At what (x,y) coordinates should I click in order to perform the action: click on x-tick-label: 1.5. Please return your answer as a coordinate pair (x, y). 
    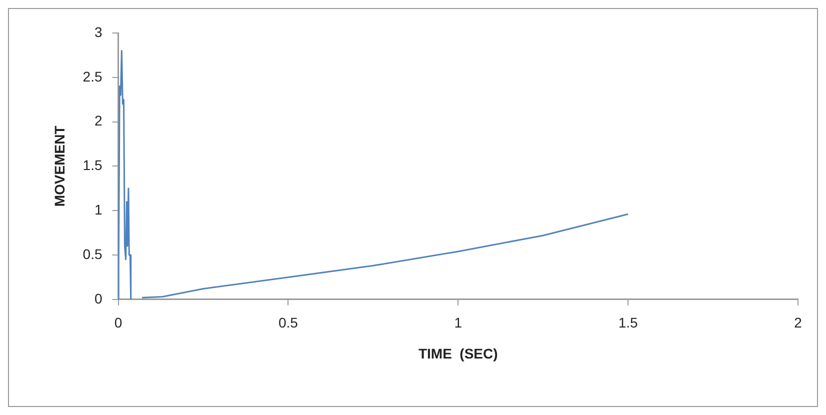
    Looking at the image, I should click on (628, 322).